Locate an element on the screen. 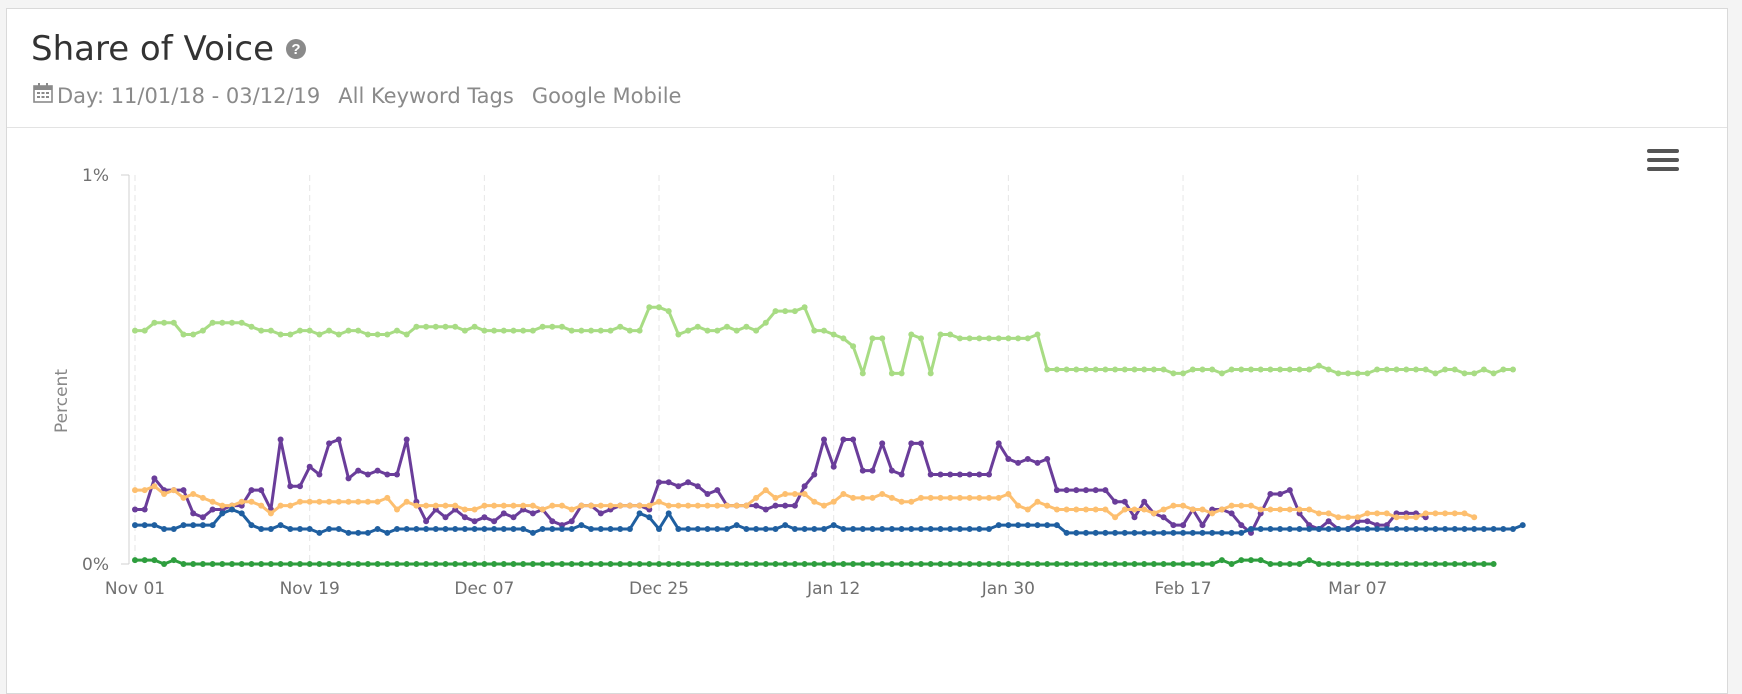 The width and height of the screenshot is (1742, 694). hamburger-menu-icon is located at coordinates (1663, 162).